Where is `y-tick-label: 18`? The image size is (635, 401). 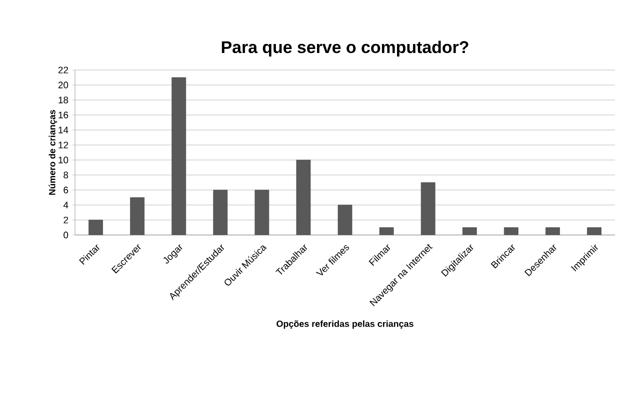 y-tick-label: 18 is located at coordinates (63, 100).